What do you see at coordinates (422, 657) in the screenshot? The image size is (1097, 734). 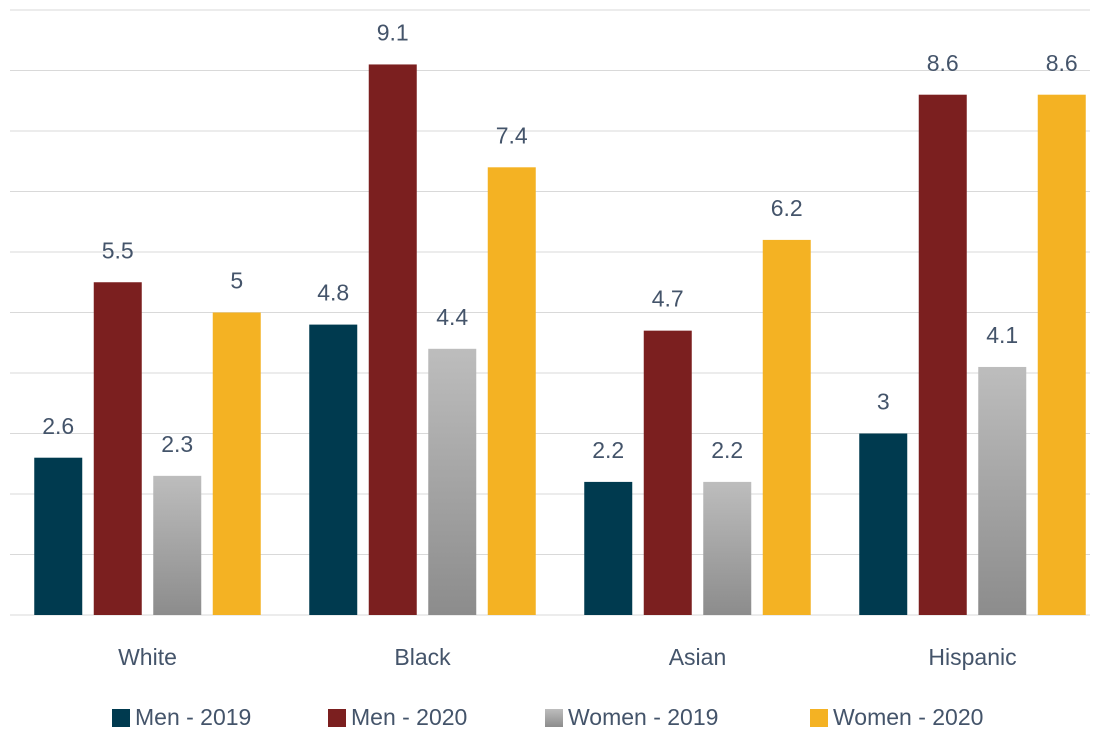 I see `x-tick-label: Black` at bounding box center [422, 657].